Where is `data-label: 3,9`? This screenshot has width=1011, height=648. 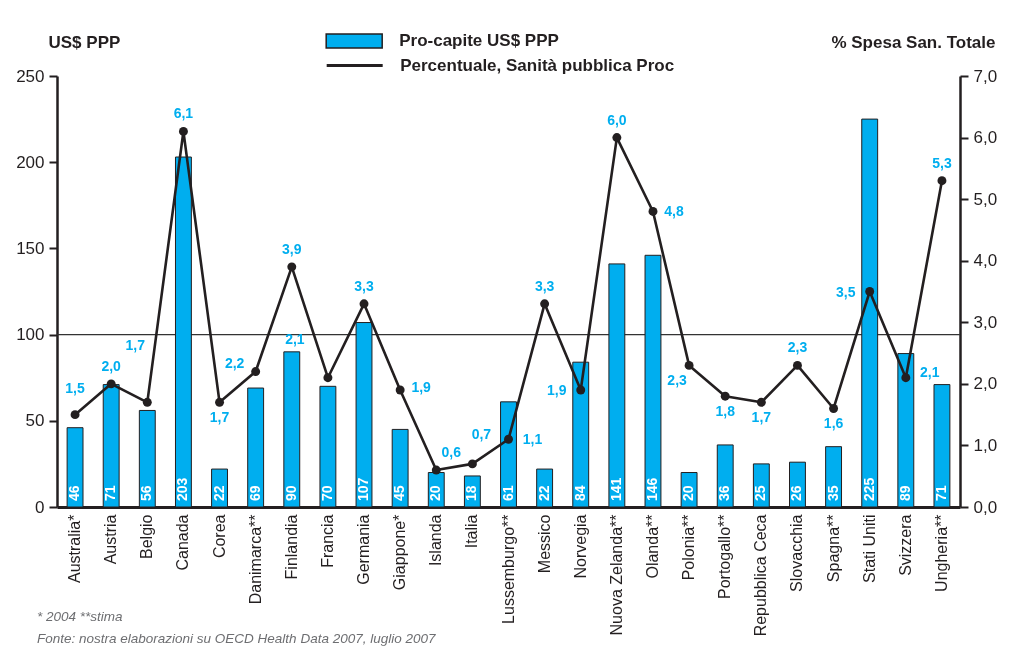 data-label: 3,9 is located at coordinates (292, 248).